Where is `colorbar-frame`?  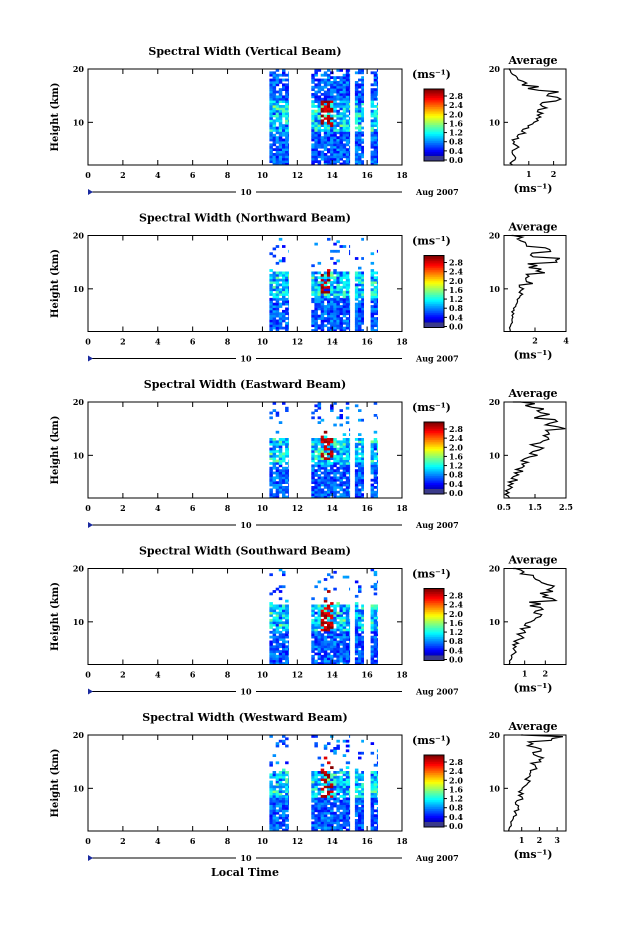
colorbar-frame is located at coordinates (434, 624).